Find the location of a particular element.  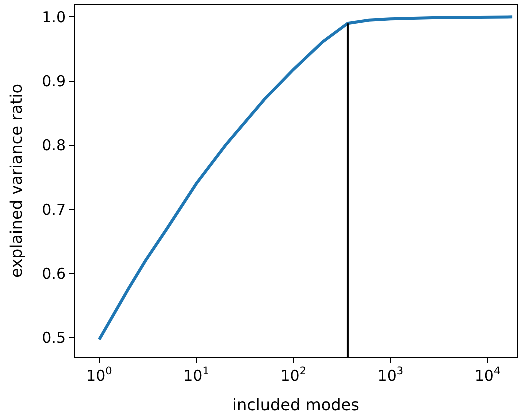

x-tick-label: 10$^{4}$ is located at coordinates (487, 375).